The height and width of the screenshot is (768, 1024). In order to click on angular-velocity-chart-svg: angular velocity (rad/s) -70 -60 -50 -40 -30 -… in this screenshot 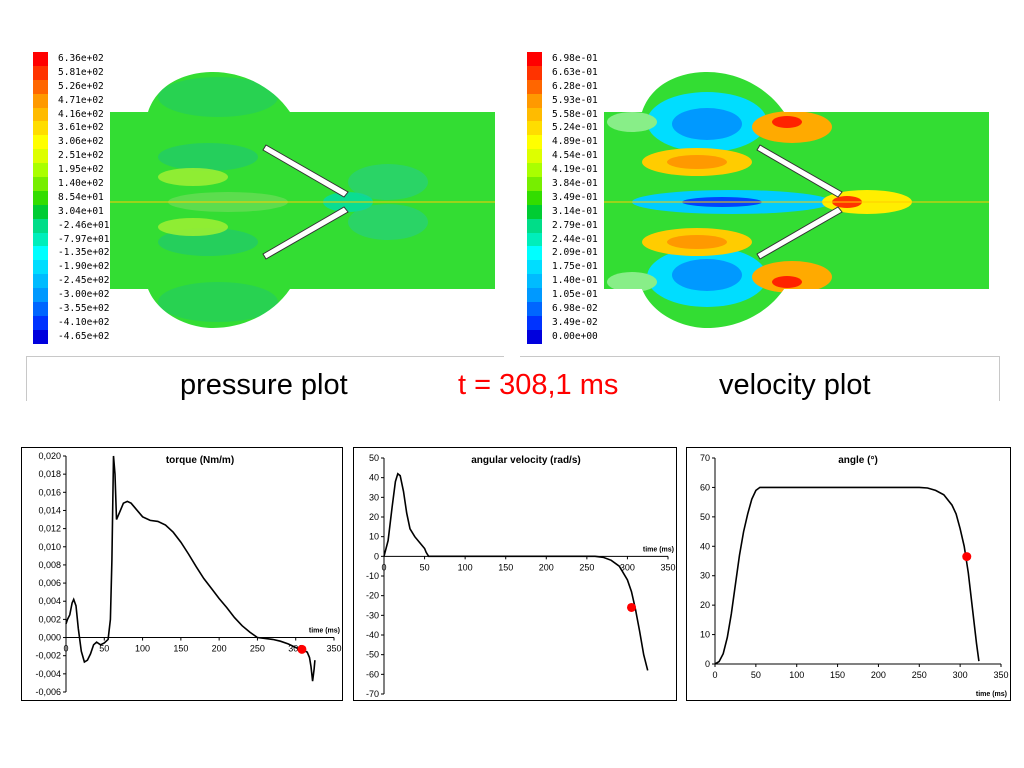, I will do `click(521, 576)`.